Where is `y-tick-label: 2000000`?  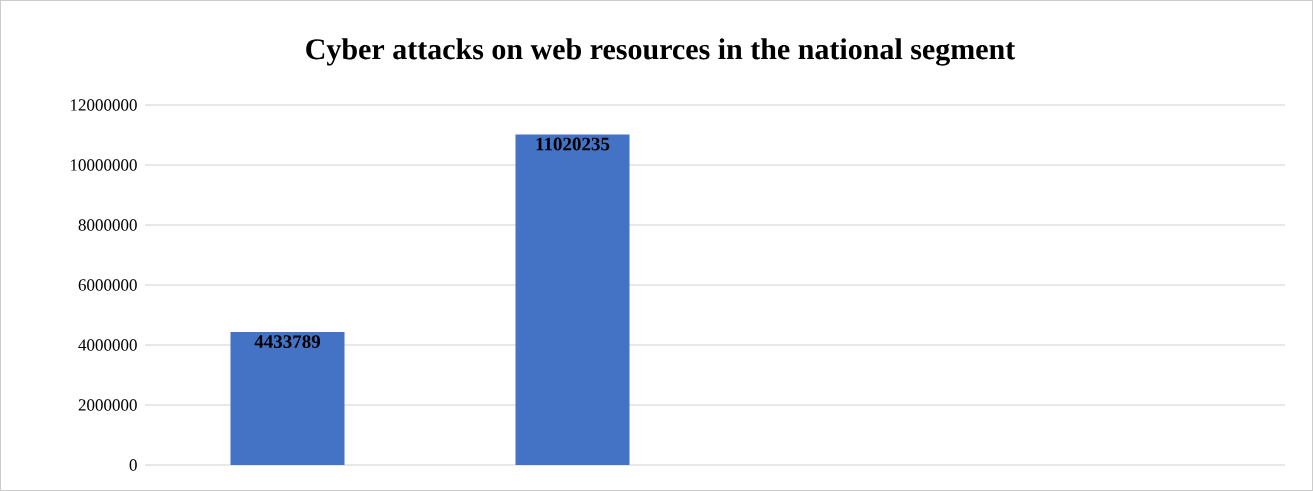
y-tick-label: 2000000 is located at coordinates (107, 405).